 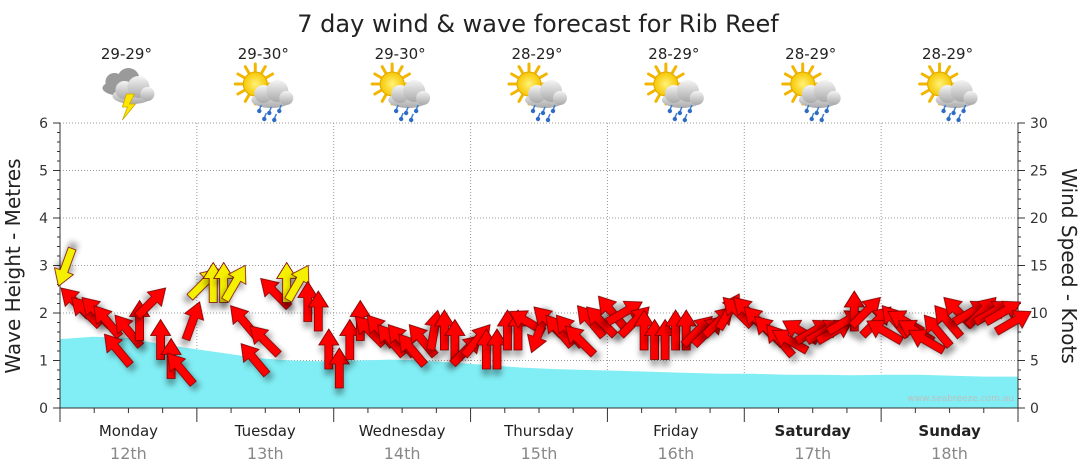 I want to click on lightning-bolt-icon, so click(x=129, y=107).